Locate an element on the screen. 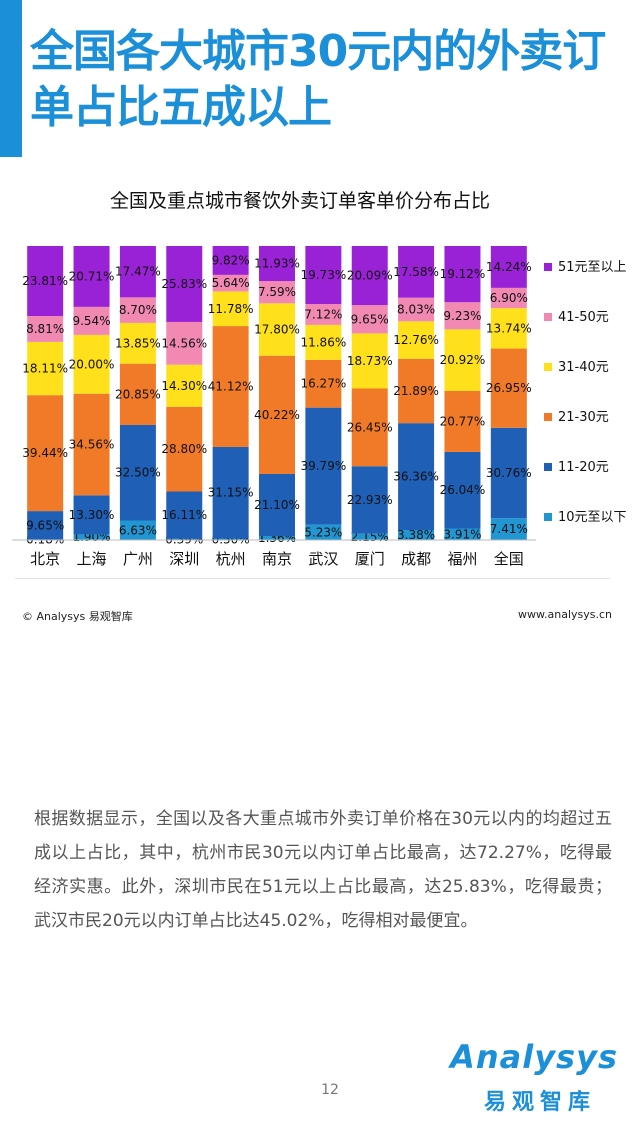  data-label: 20.77% is located at coordinates (463, 421).